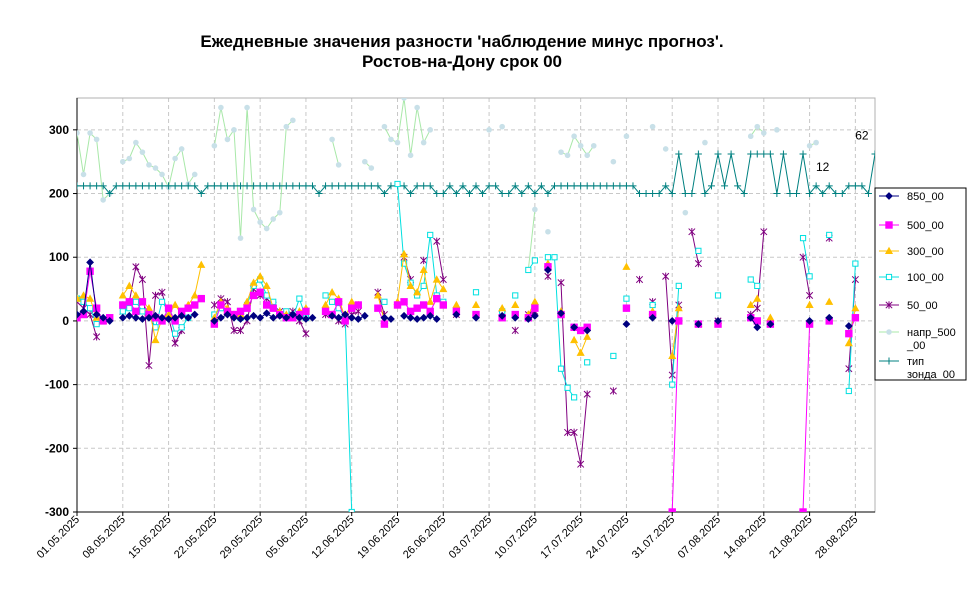 This screenshot has height=599, width=976. What do you see at coordinates (790, 537) in the screenshot?
I see `x-tick-label: 21.08.2025` at bounding box center [790, 537].